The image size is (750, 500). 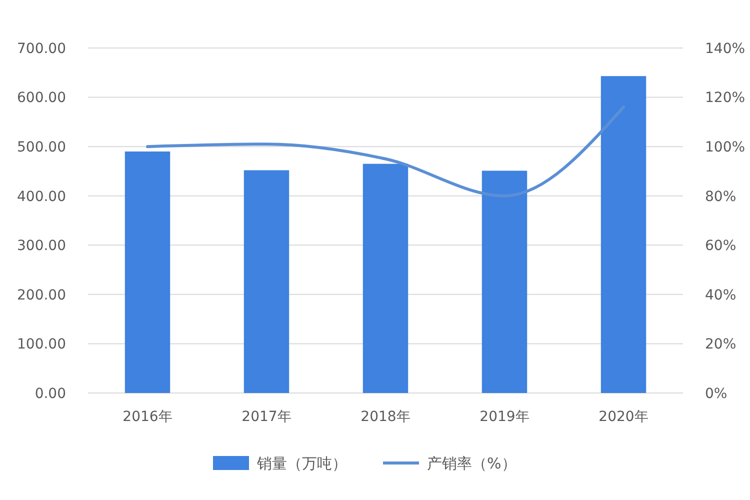 What do you see at coordinates (147, 417) in the screenshot?
I see `x-tick-label: 2016年` at bounding box center [147, 417].